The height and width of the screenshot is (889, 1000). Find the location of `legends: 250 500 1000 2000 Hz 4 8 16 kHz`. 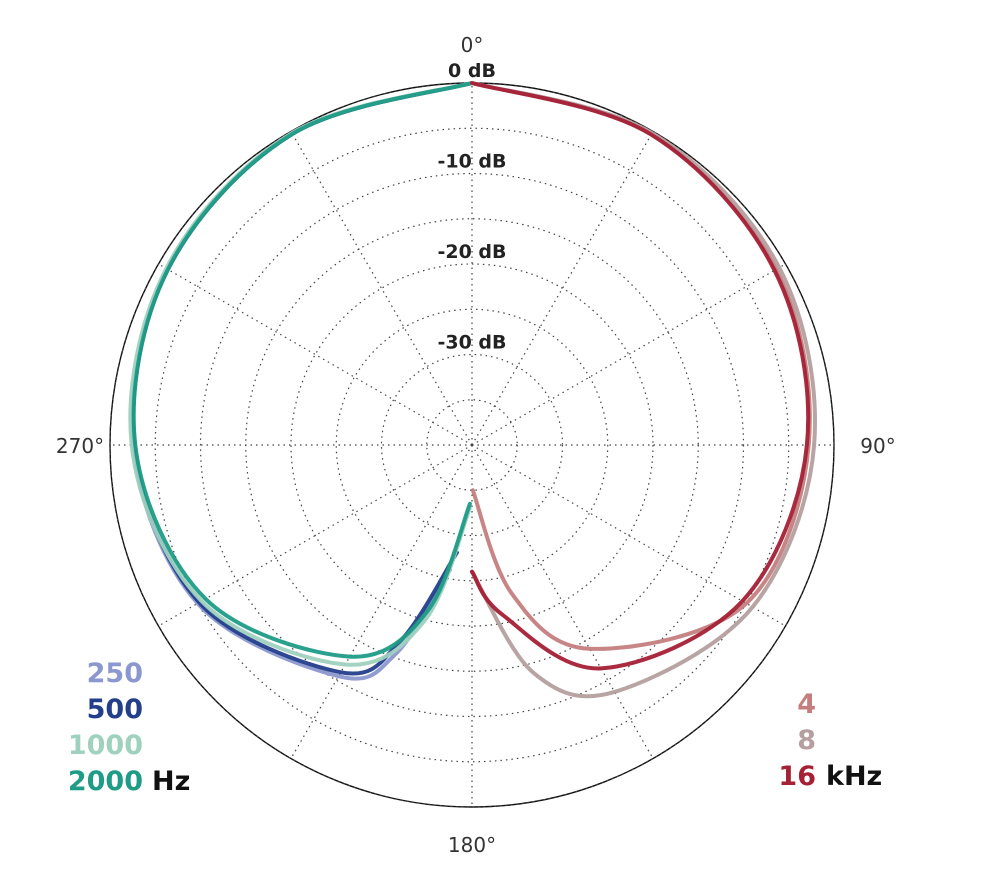

legends: 250 500 1000 2000 Hz 4 8 16 kHz is located at coordinates (475, 727).